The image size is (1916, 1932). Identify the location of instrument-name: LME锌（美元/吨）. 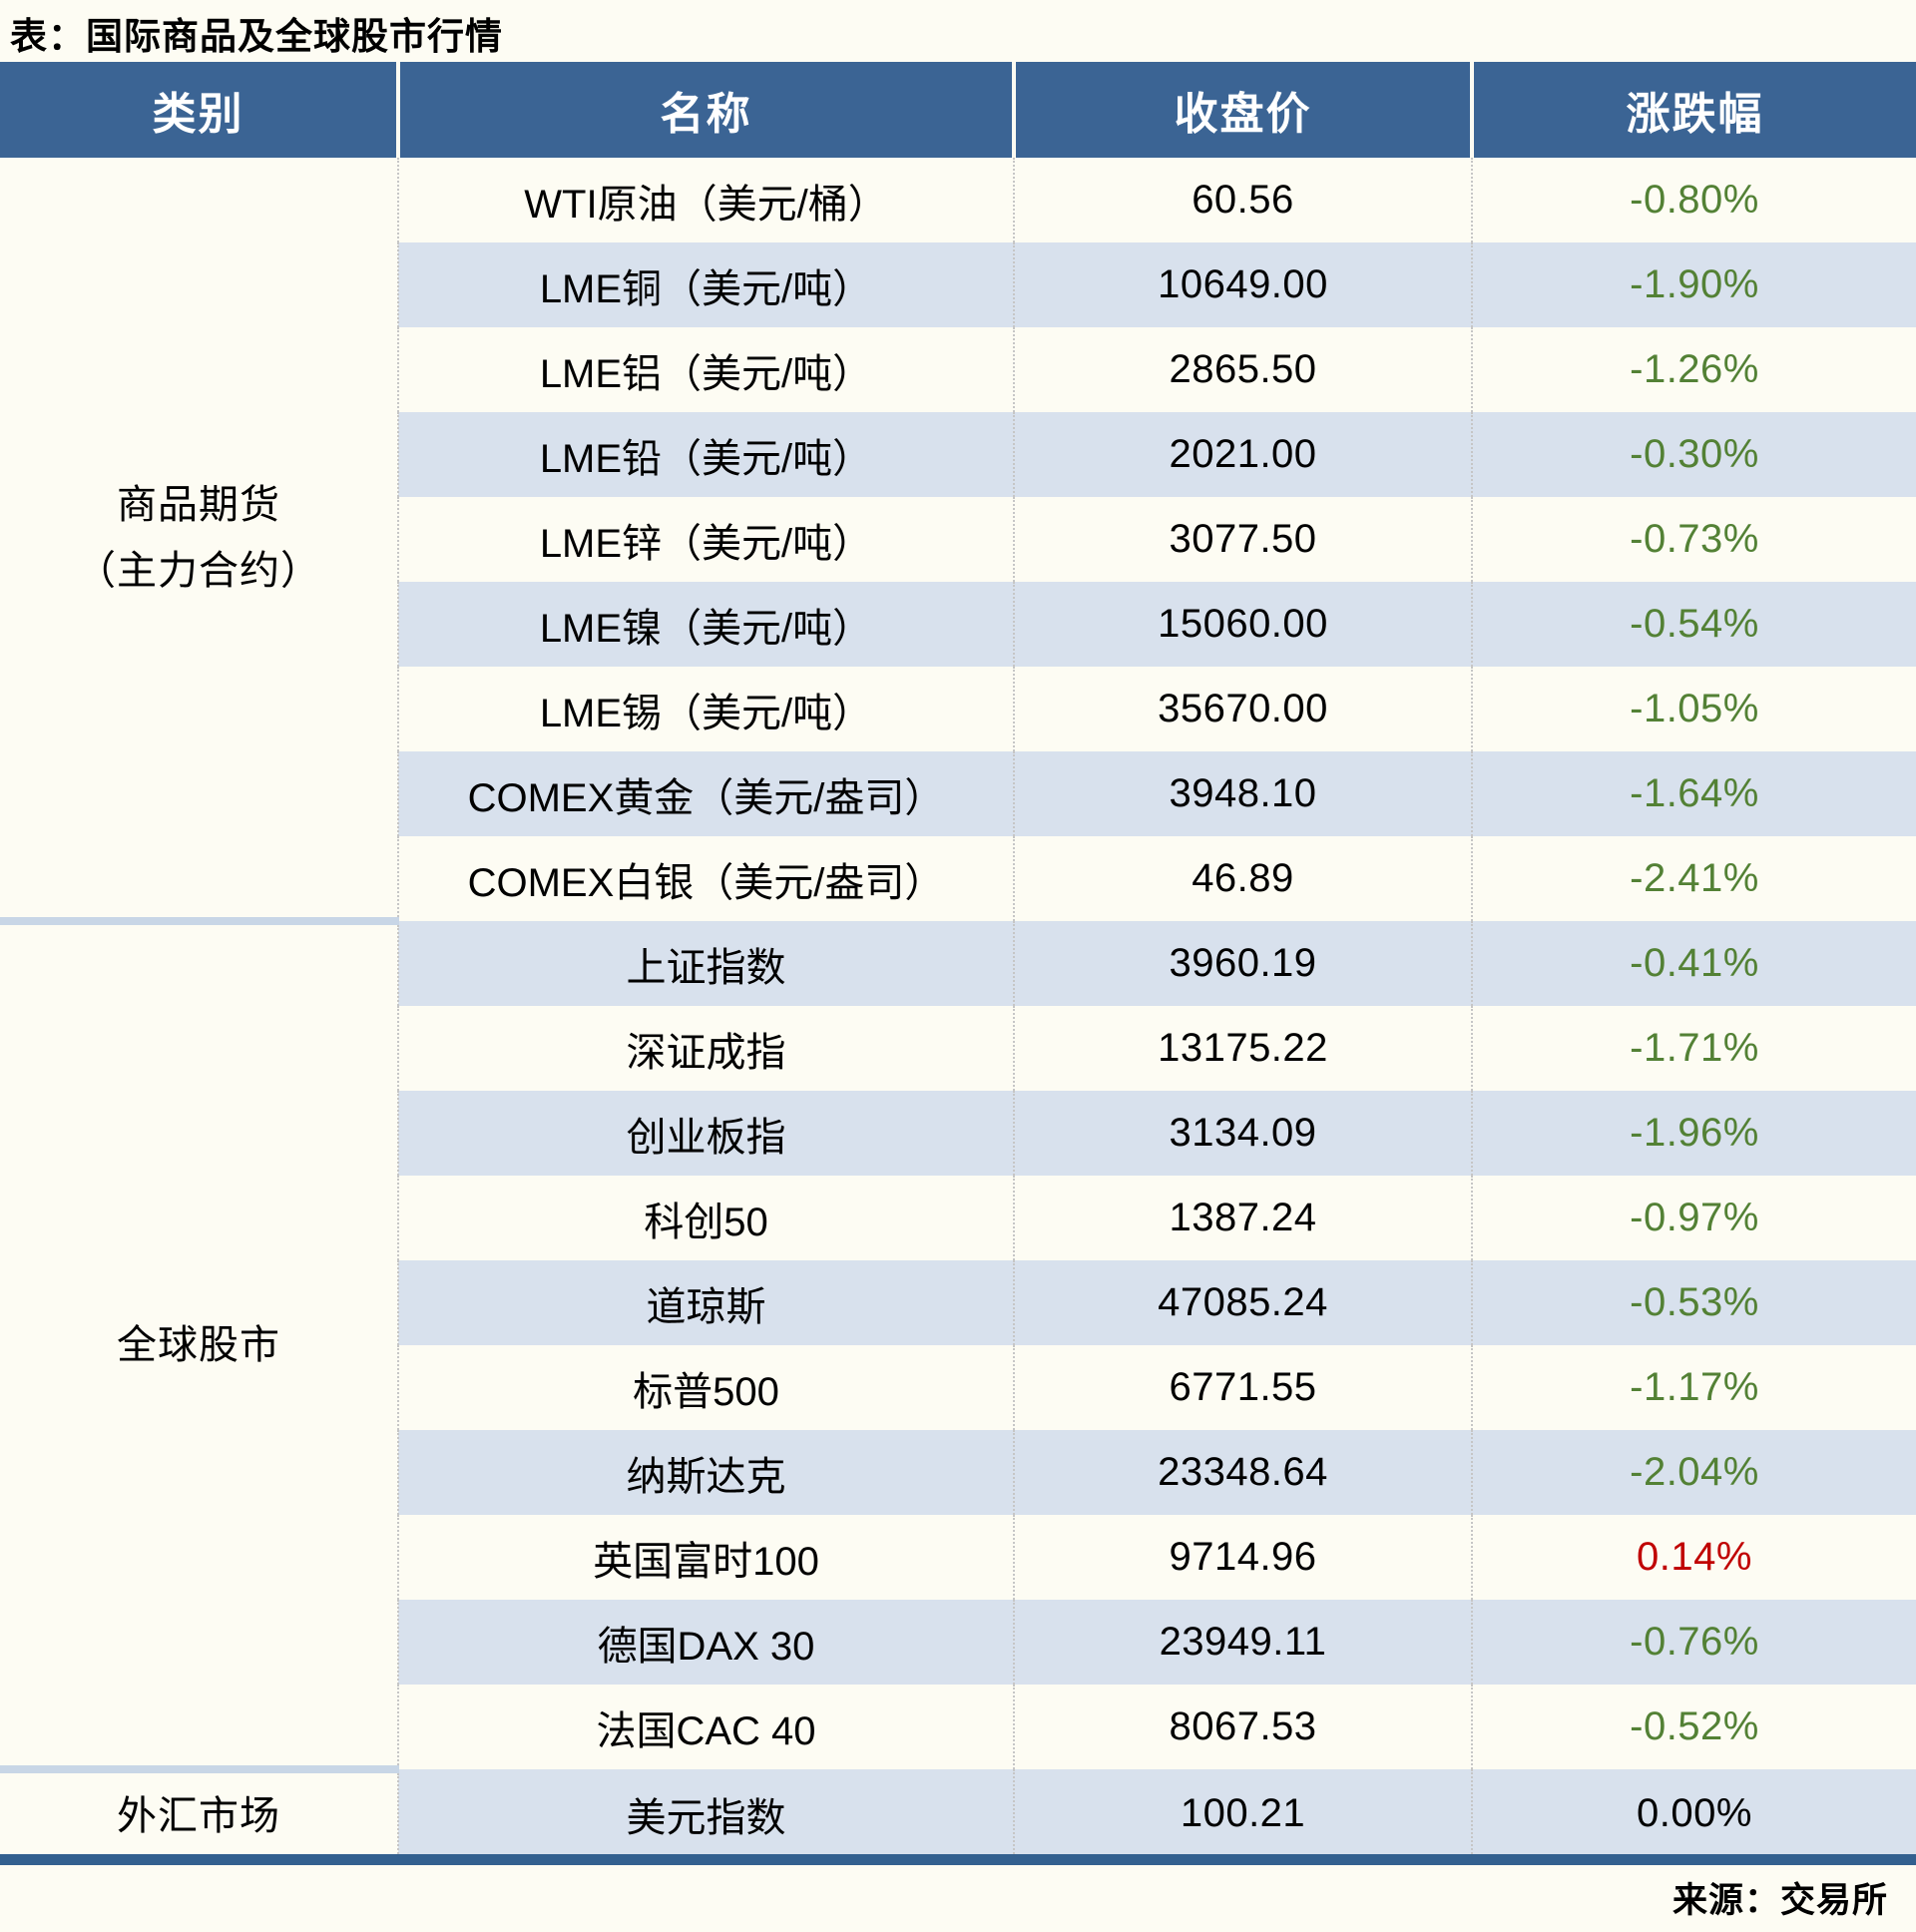
(705, 539).